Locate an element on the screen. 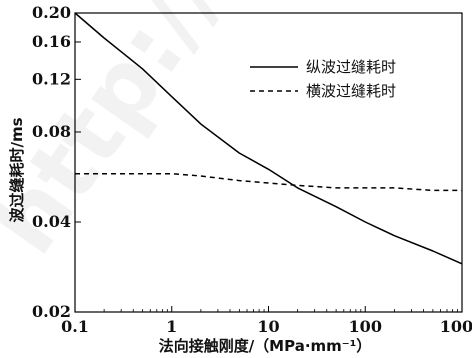 The width and height of the screenshot is (472, 358). y-axis-ticks: 0.02 0.04 0.08 0.12 0.16 0.20 is located at coordinates (56, 162).